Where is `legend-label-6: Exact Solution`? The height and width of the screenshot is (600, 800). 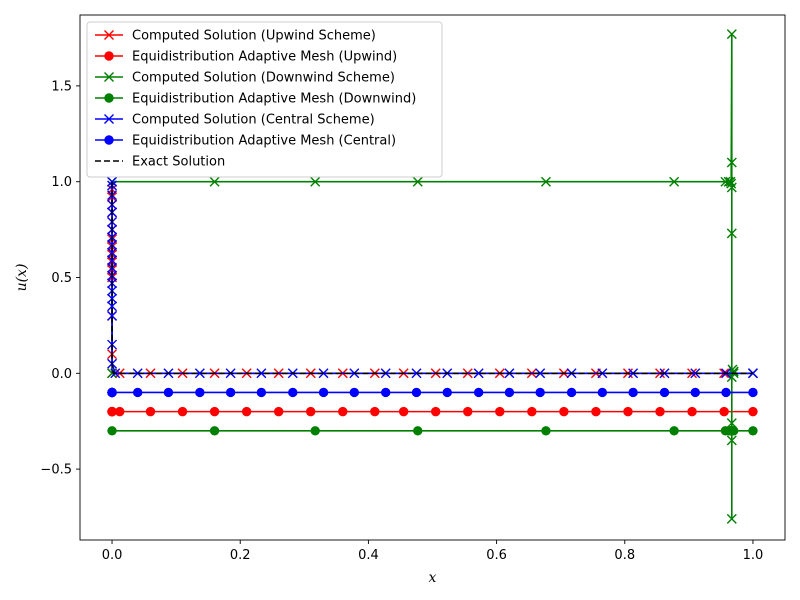
legend-label-6: Exact Solution is located at coordinates (178, 162).